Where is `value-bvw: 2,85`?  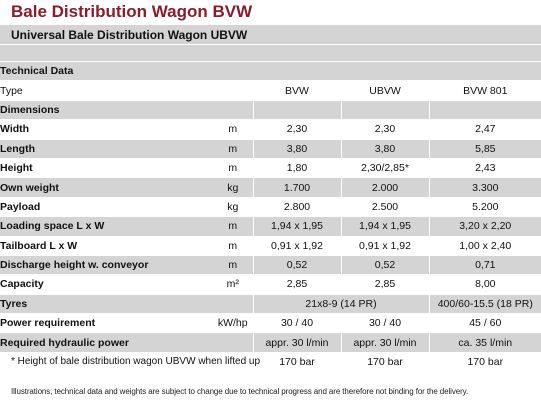 value-bvw: 2,85 is located at coordinates (297, 284).